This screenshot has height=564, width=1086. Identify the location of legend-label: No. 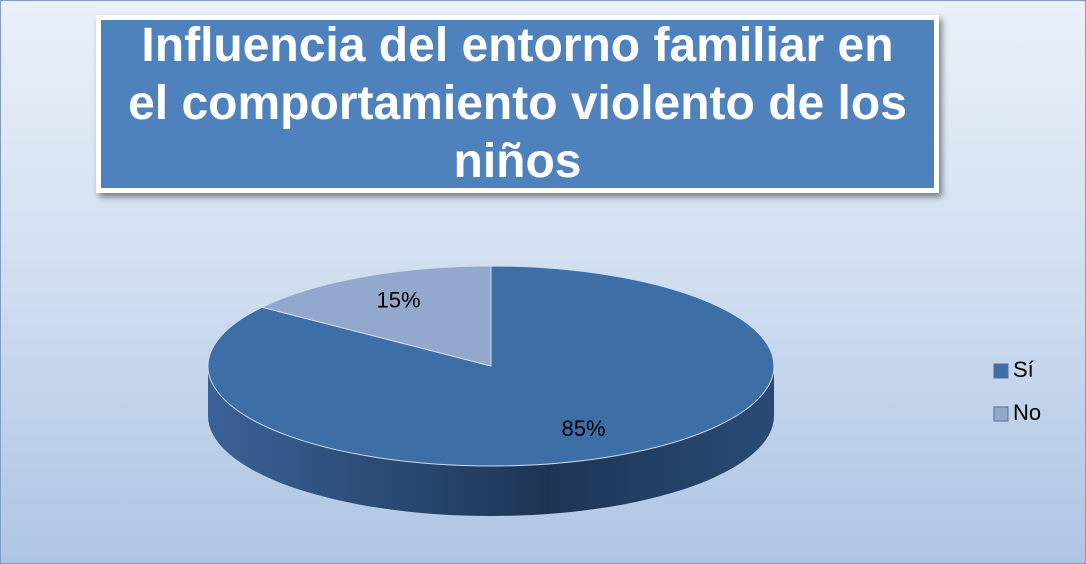
(1027, 412).